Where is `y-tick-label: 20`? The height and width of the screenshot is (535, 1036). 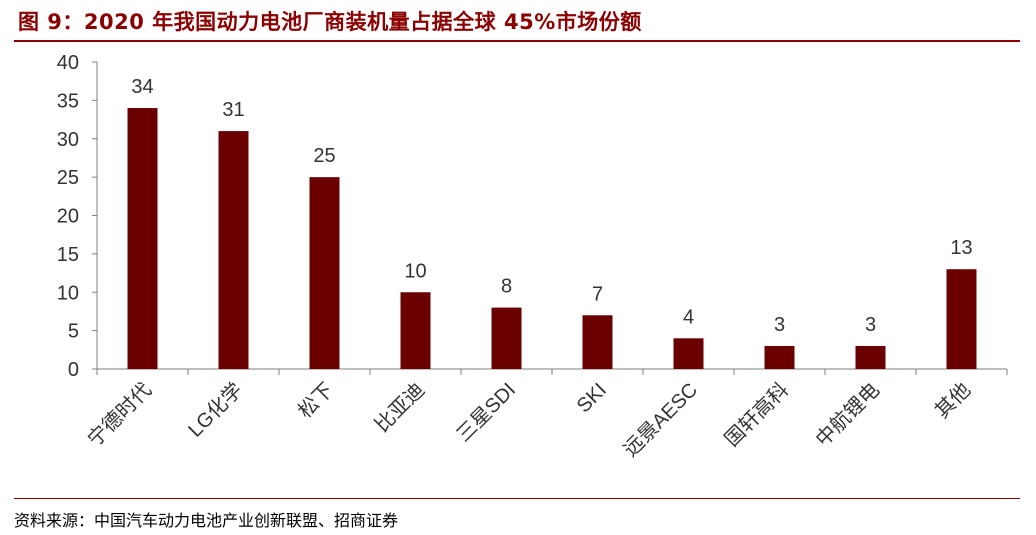
y-tick-label: 20 is located at coordinates (68, 217).